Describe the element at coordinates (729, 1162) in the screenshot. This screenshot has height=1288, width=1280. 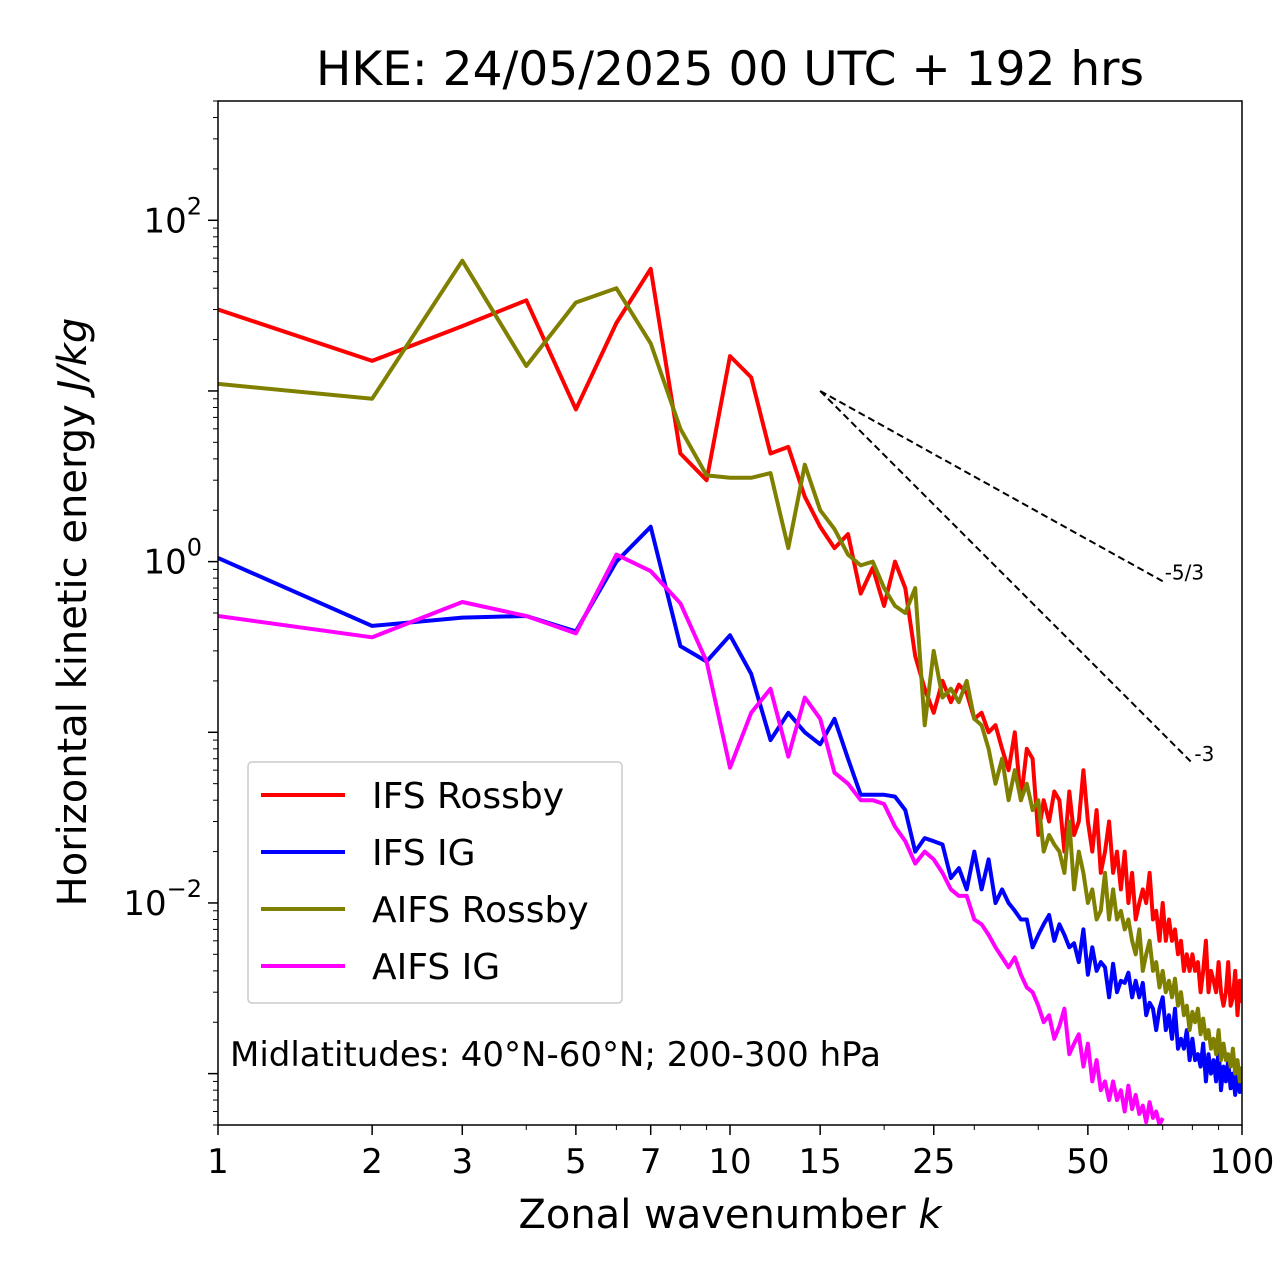
I see `x-tick-label: 10` at that location.